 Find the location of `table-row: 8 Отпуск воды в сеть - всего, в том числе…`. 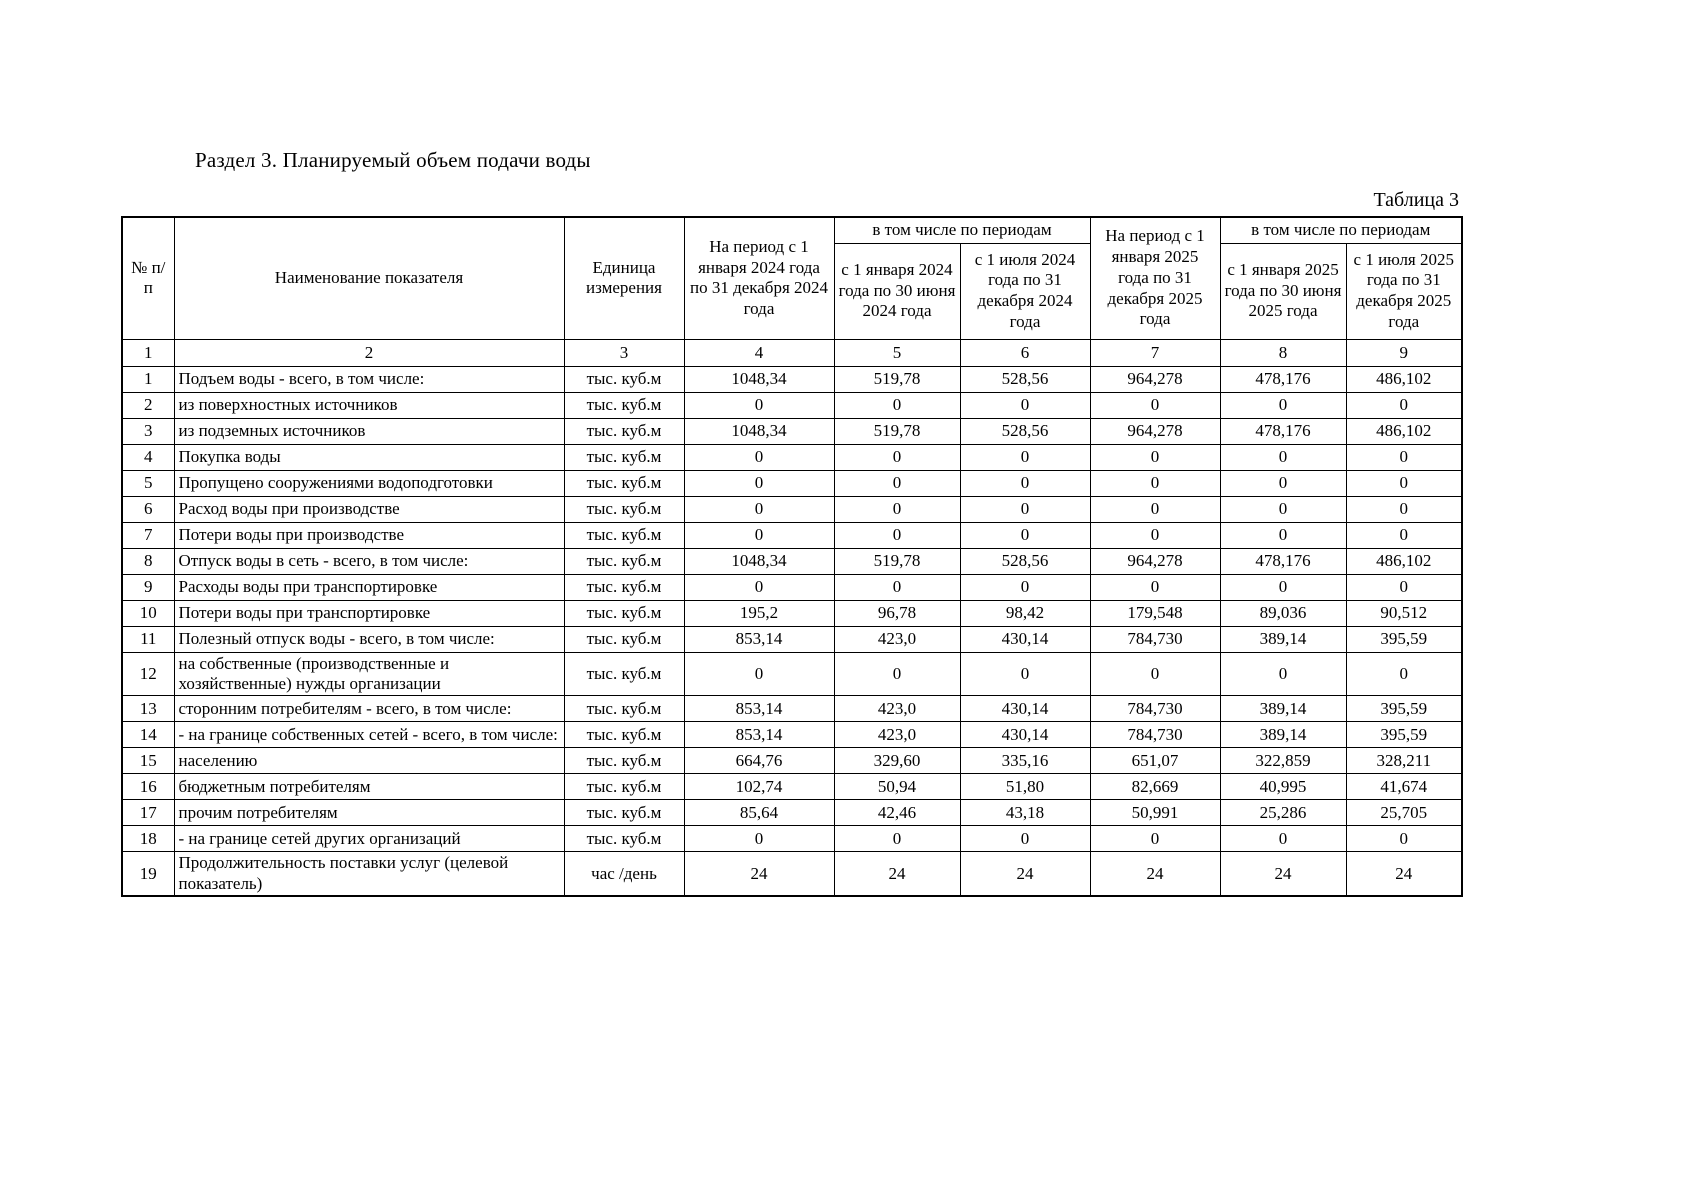

table-row: 8 Отпуск воды в сеть - всего, в том числе… is located at coordinates (792, 561).